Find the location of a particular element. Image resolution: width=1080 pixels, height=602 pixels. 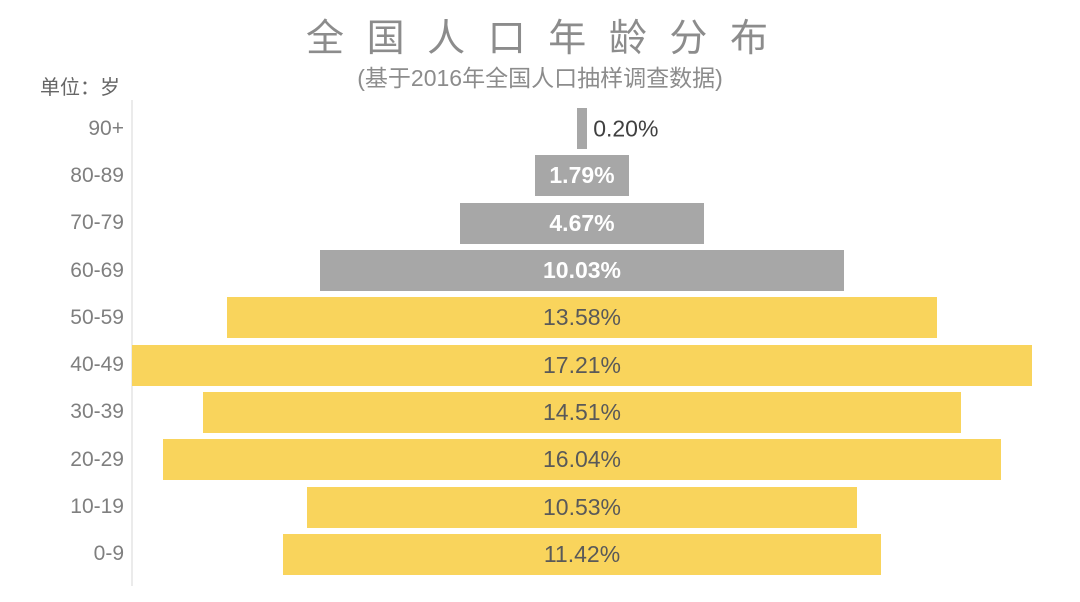

age-group-label: 30-39 is located at coordinates (97, 412).